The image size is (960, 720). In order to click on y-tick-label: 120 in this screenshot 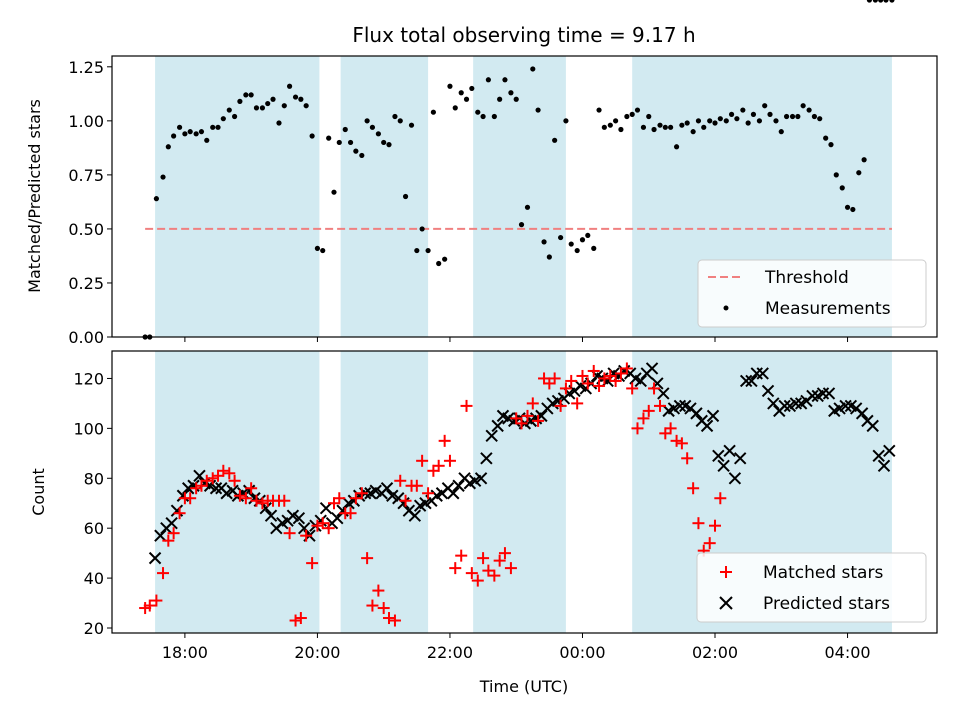, I will do `click(88, 378)`.